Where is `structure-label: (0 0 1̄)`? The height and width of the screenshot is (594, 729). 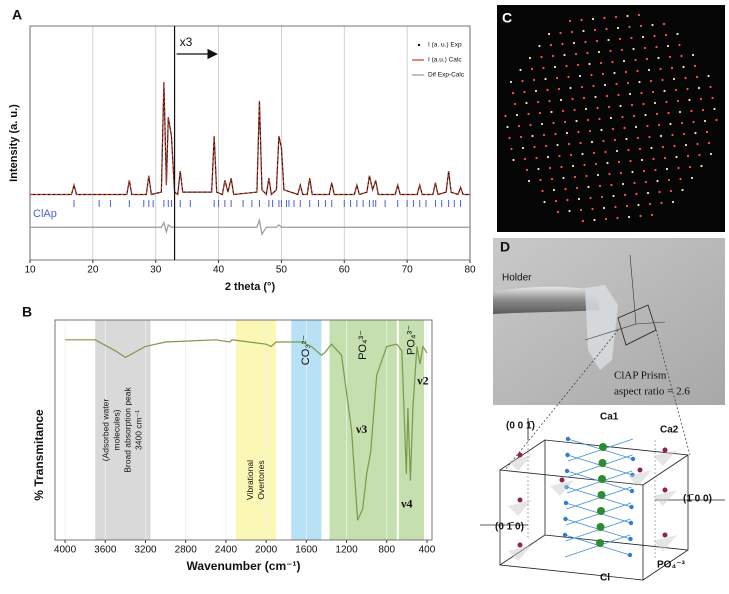 structure-label: (0 0 1̄) is located at coordinates (520, 426).